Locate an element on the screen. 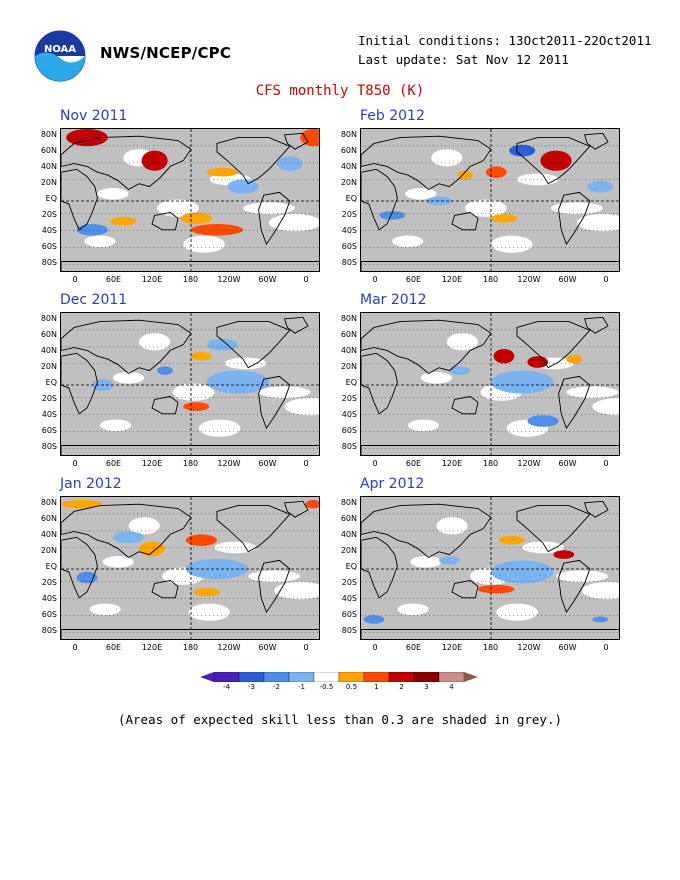 Image resolution: width=680 pixels, height=880 pixels. colorbar-label: 0.5 is located at coordinates (351, 687).